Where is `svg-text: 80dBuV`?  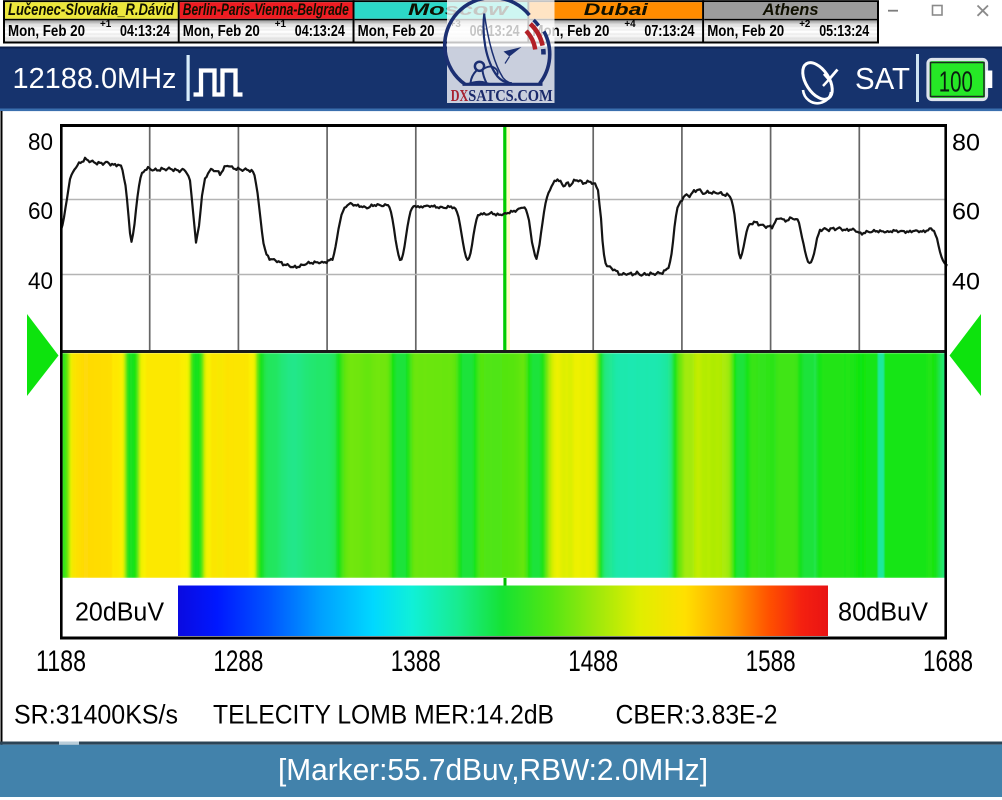 svg-text: 80dBuV is located at coordinates (883, 613).